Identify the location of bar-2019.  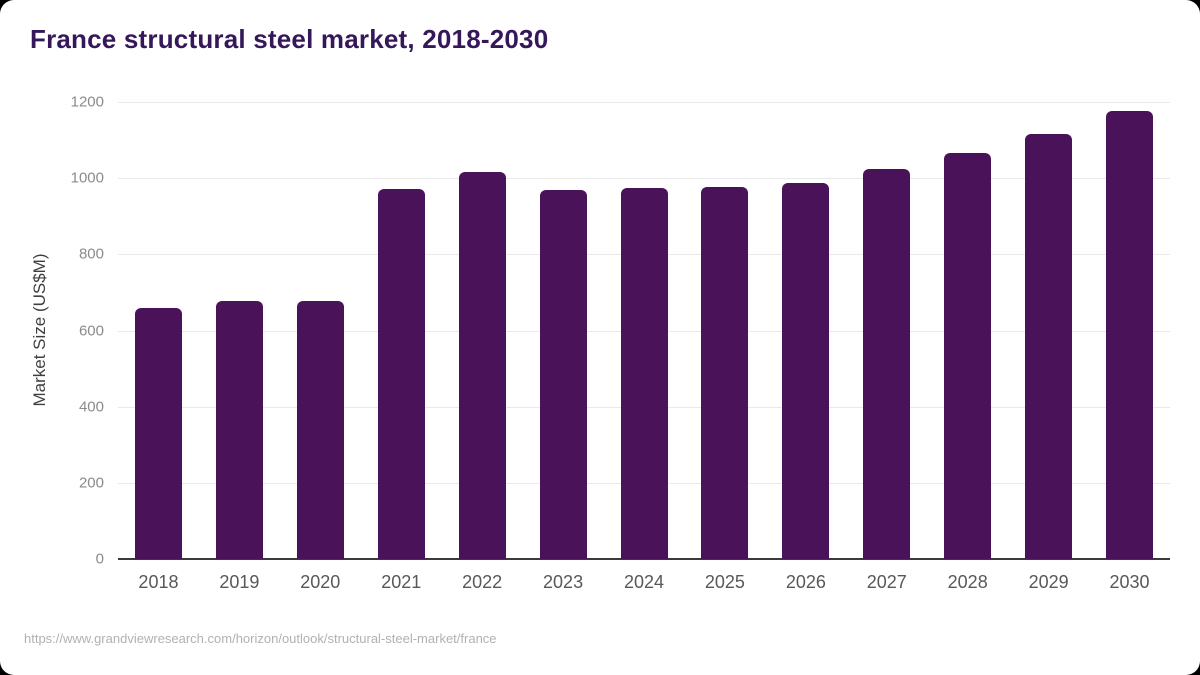
(239, 430).